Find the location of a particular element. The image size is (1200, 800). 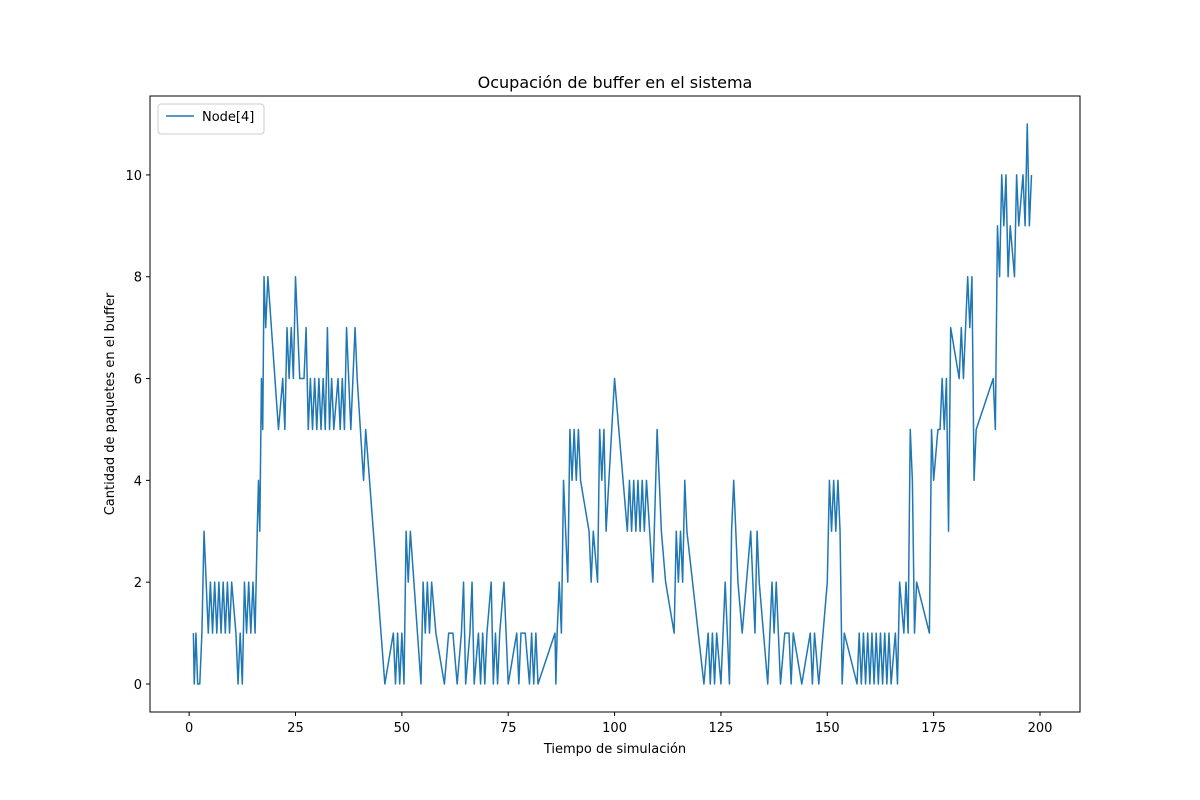

x-tick-label: 175 is located at coordinates (933, 728).